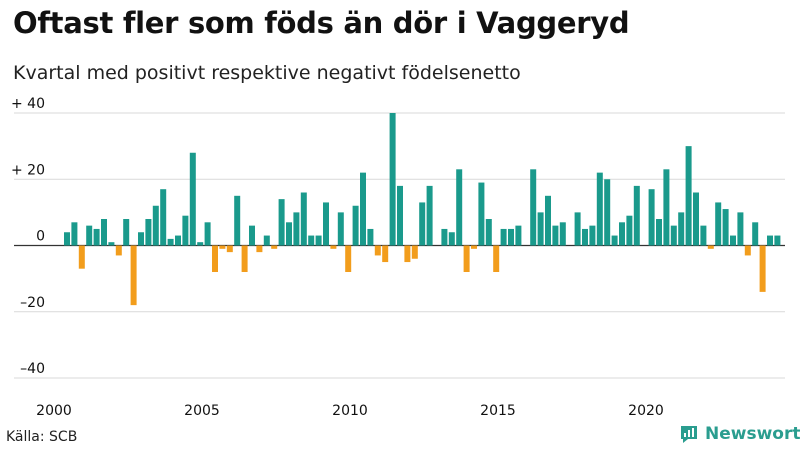  What do you see at coordinates (32, 303) in the screenshot?
I see `y-tick-label: –20` at bounding box center [32, 303].